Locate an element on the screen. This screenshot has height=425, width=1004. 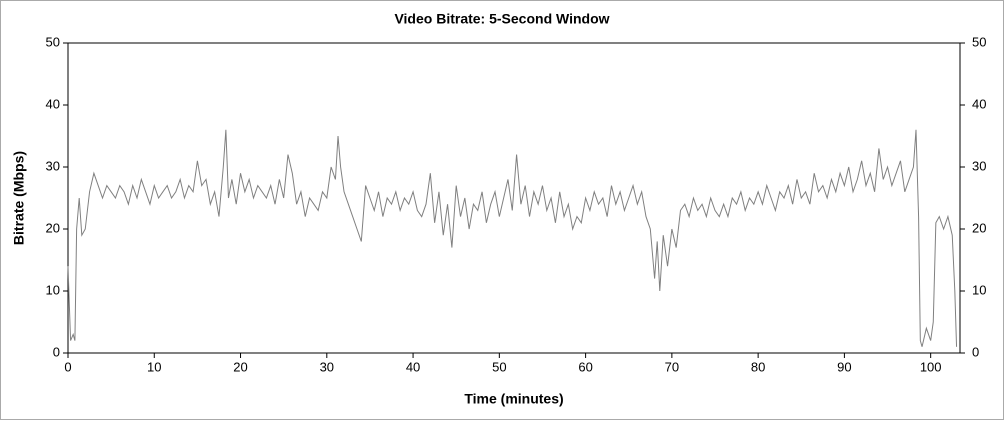
y2-tick-label: 30 is located at coordinates (979, 165).